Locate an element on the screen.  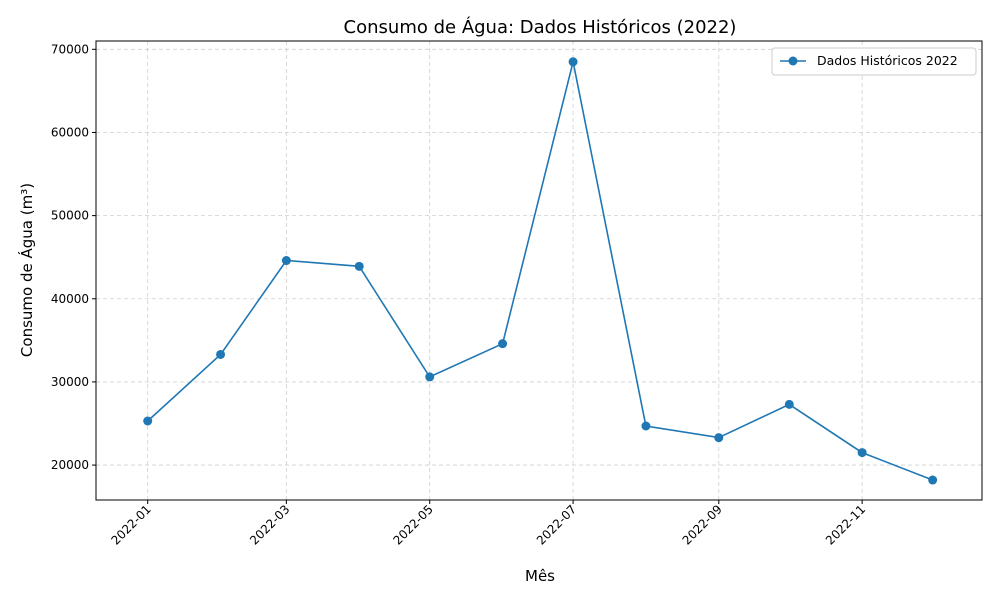
y-tick-label: 50000 is located at coordinates (70, 216).